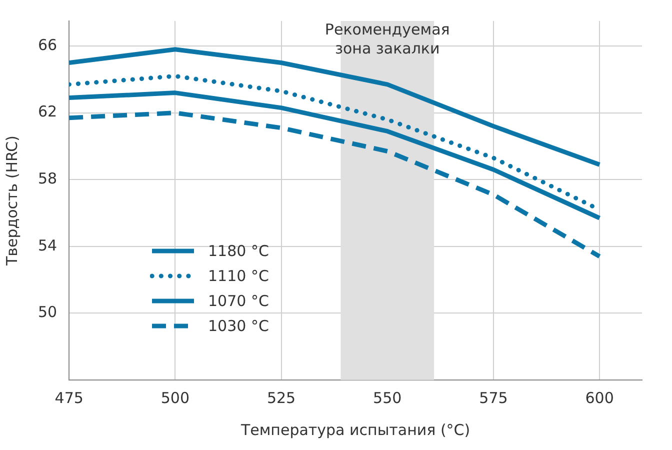 This screenshot has height=450, width=672. What do you see at coordinates (48, 179) in the screenshot?
I see `y-tick-label: 58` at bounding box center [48, 179].